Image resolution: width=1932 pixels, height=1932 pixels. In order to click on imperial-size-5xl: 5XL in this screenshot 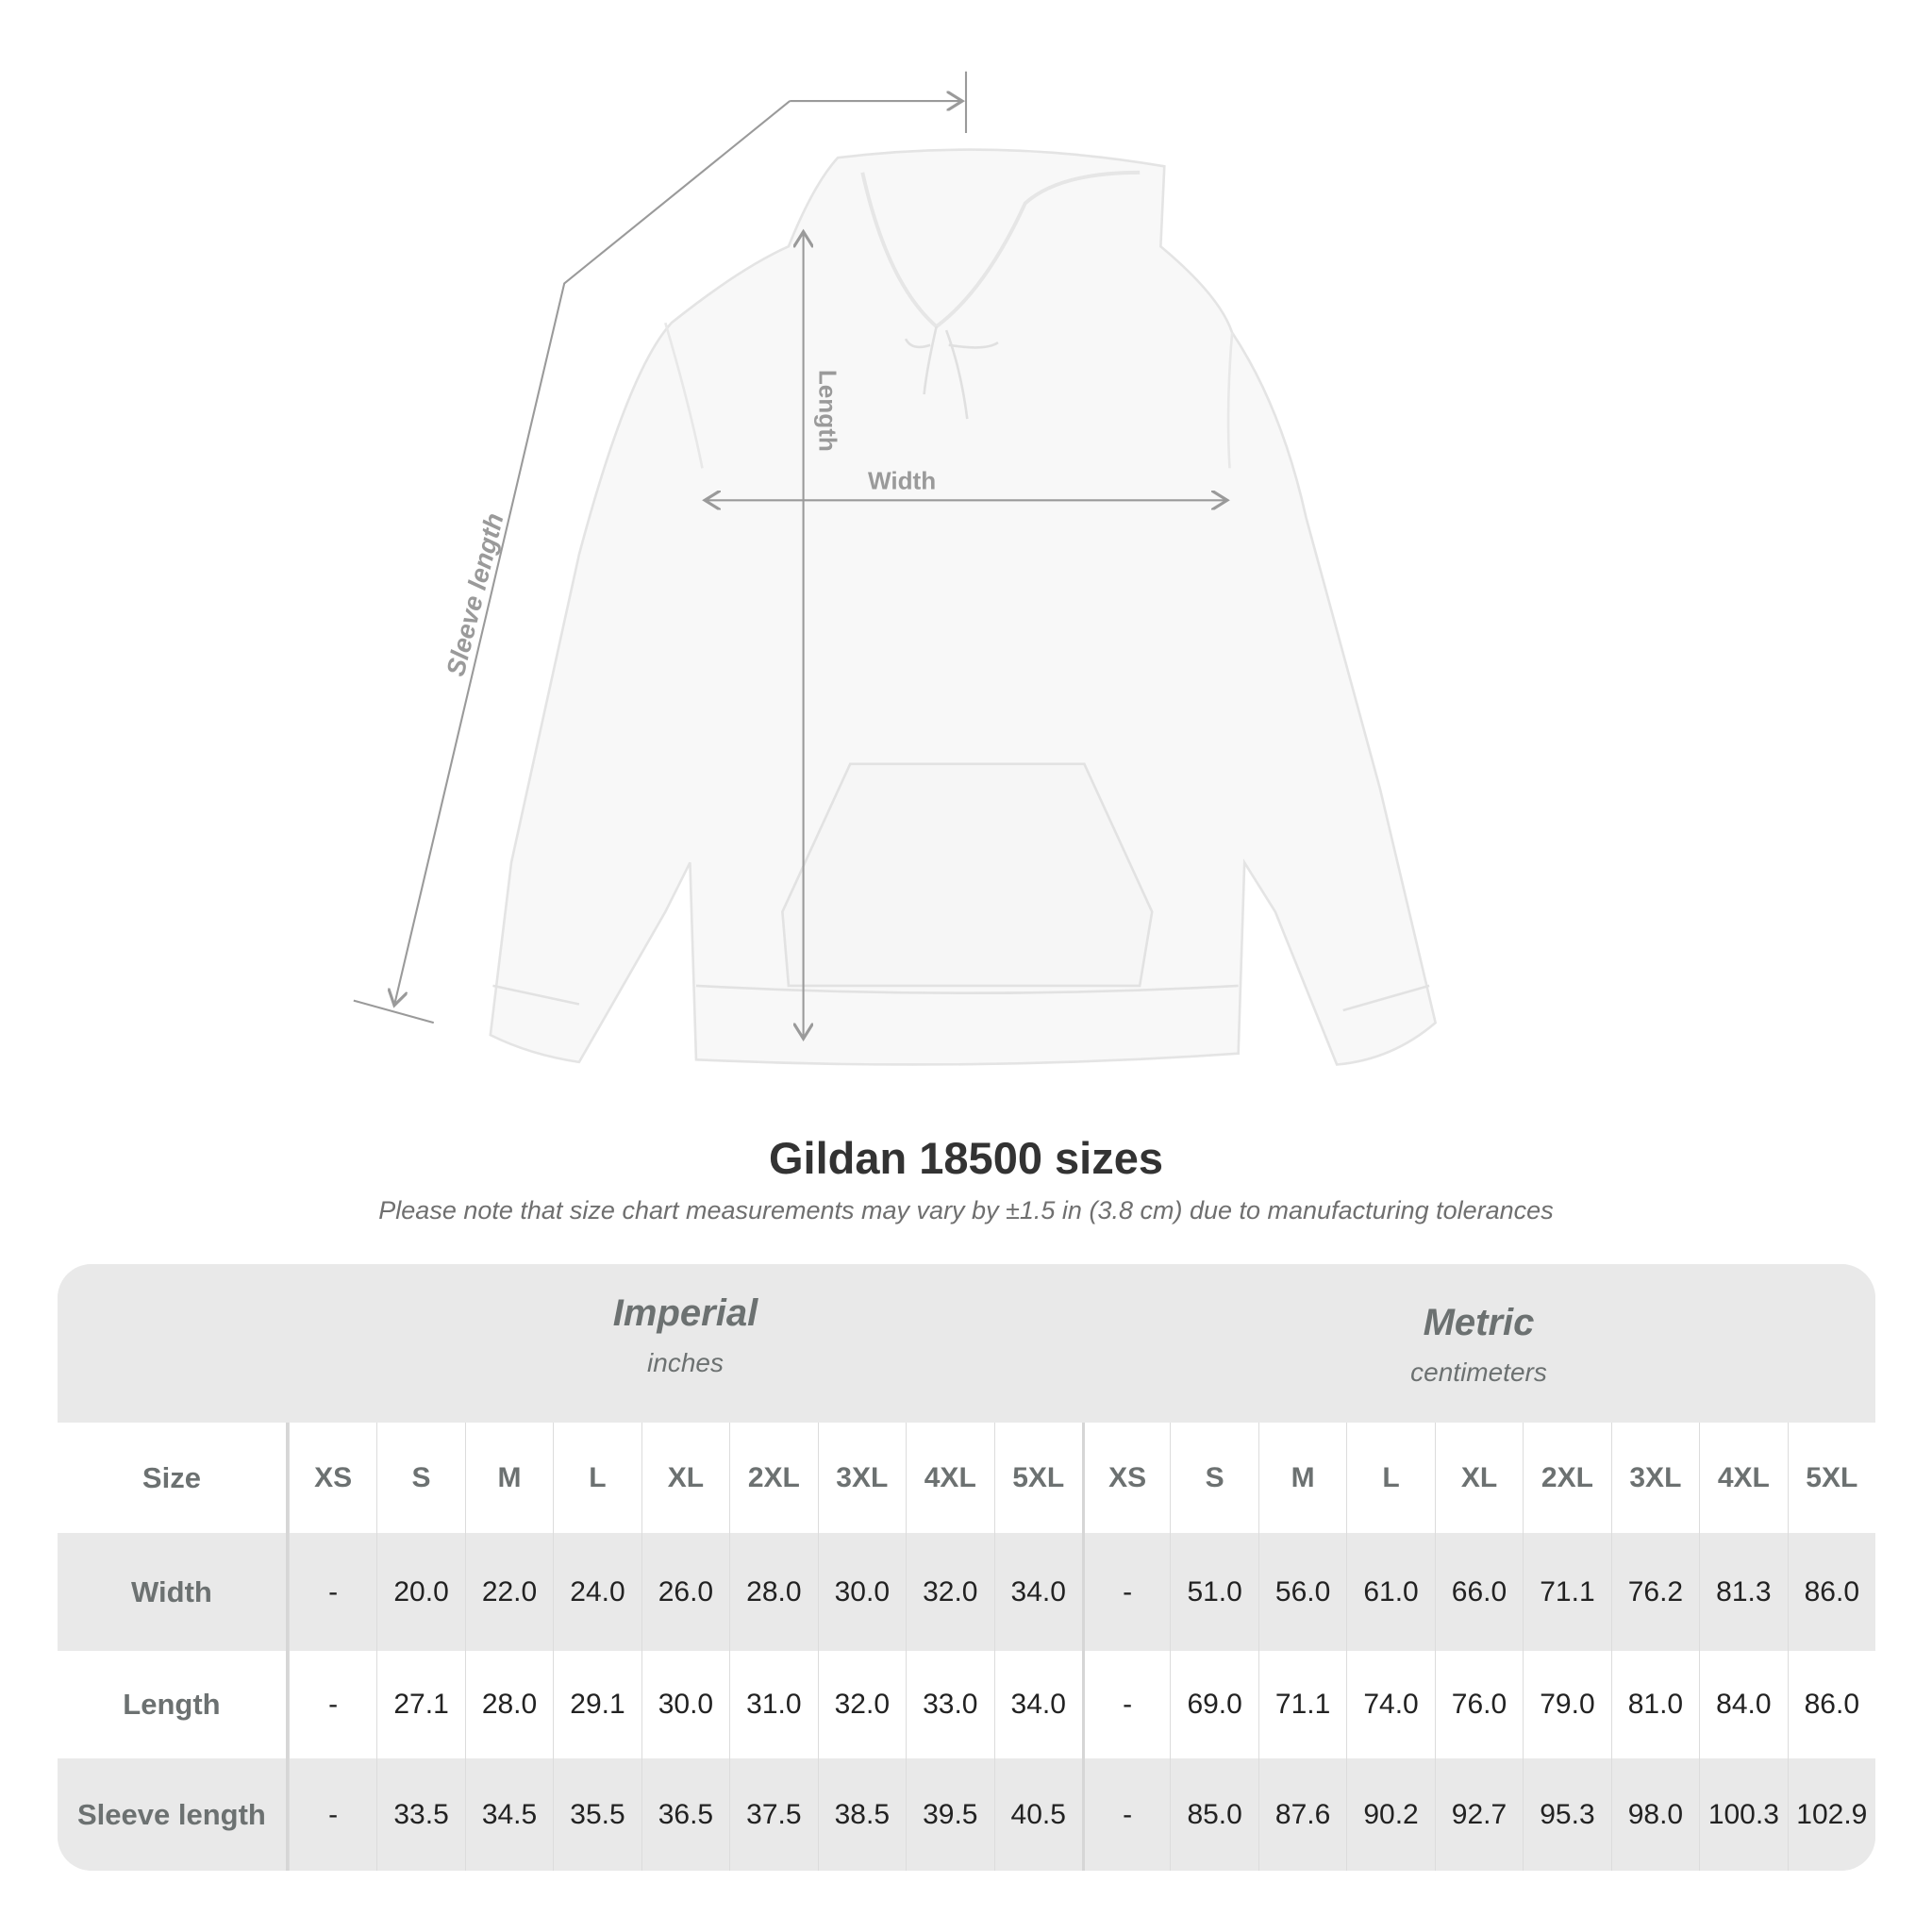, I will do `click(1037, 1478)`.